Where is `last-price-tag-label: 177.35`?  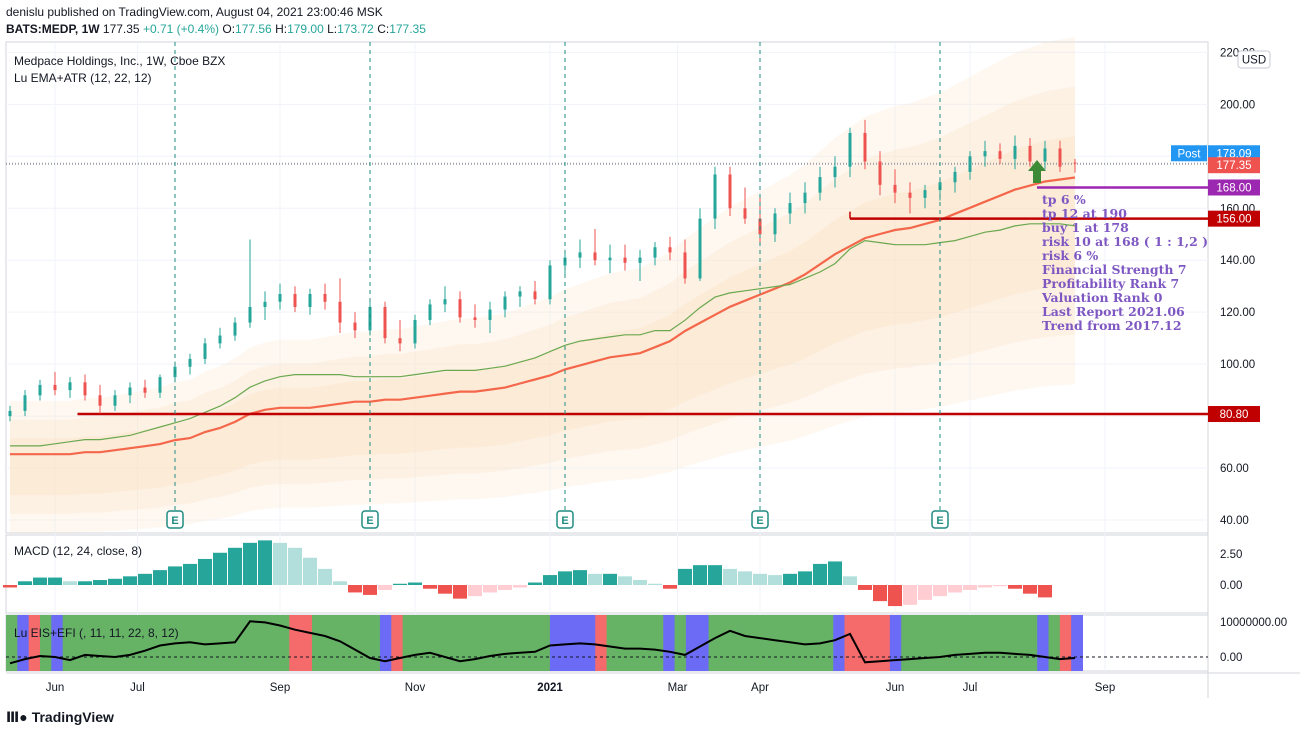 last-price-tag-label: 177.35 is located at coordinates (1233, 166).